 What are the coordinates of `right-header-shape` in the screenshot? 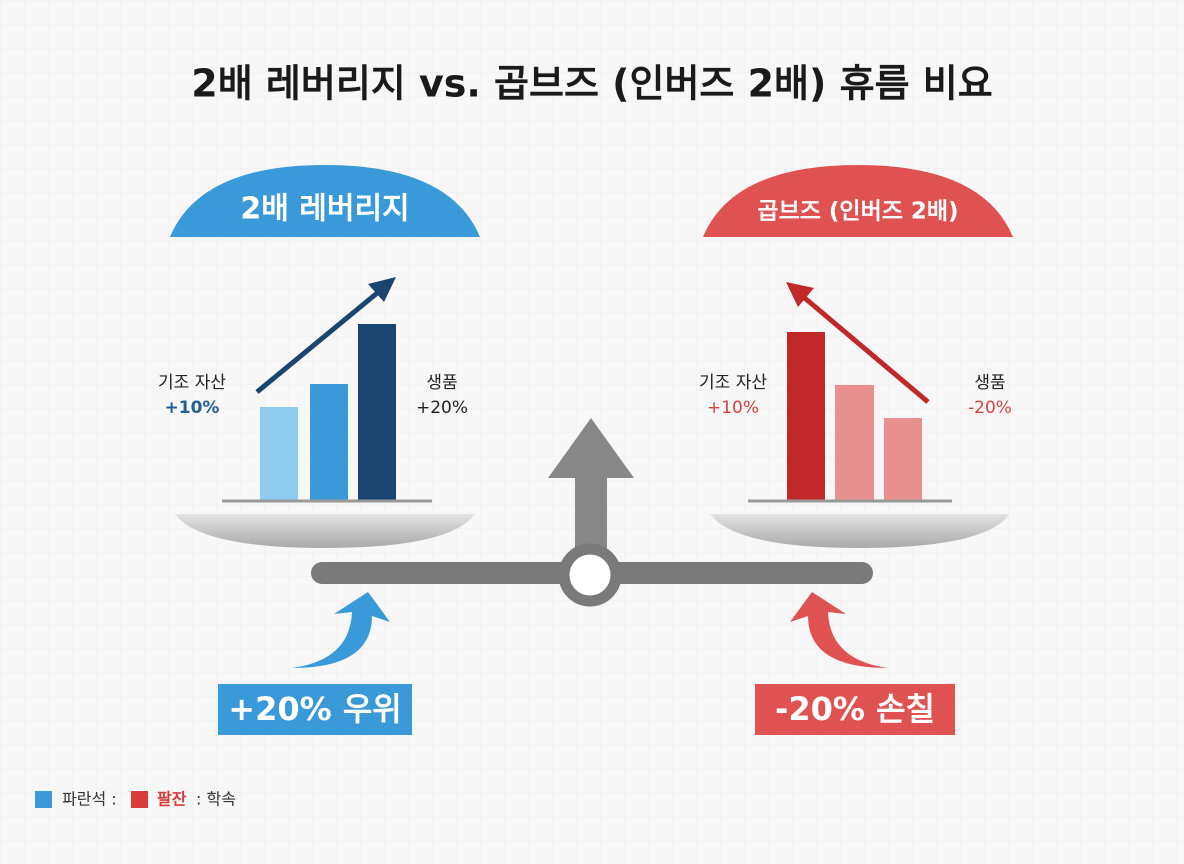 It's located at (858, 201).